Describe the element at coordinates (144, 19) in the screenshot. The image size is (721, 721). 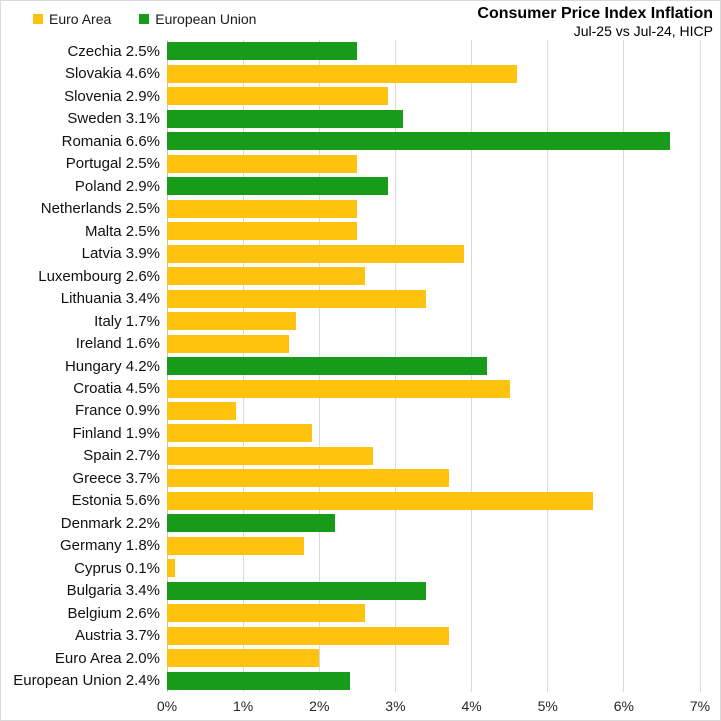
I see `european-union-swatch-icon` at that location.